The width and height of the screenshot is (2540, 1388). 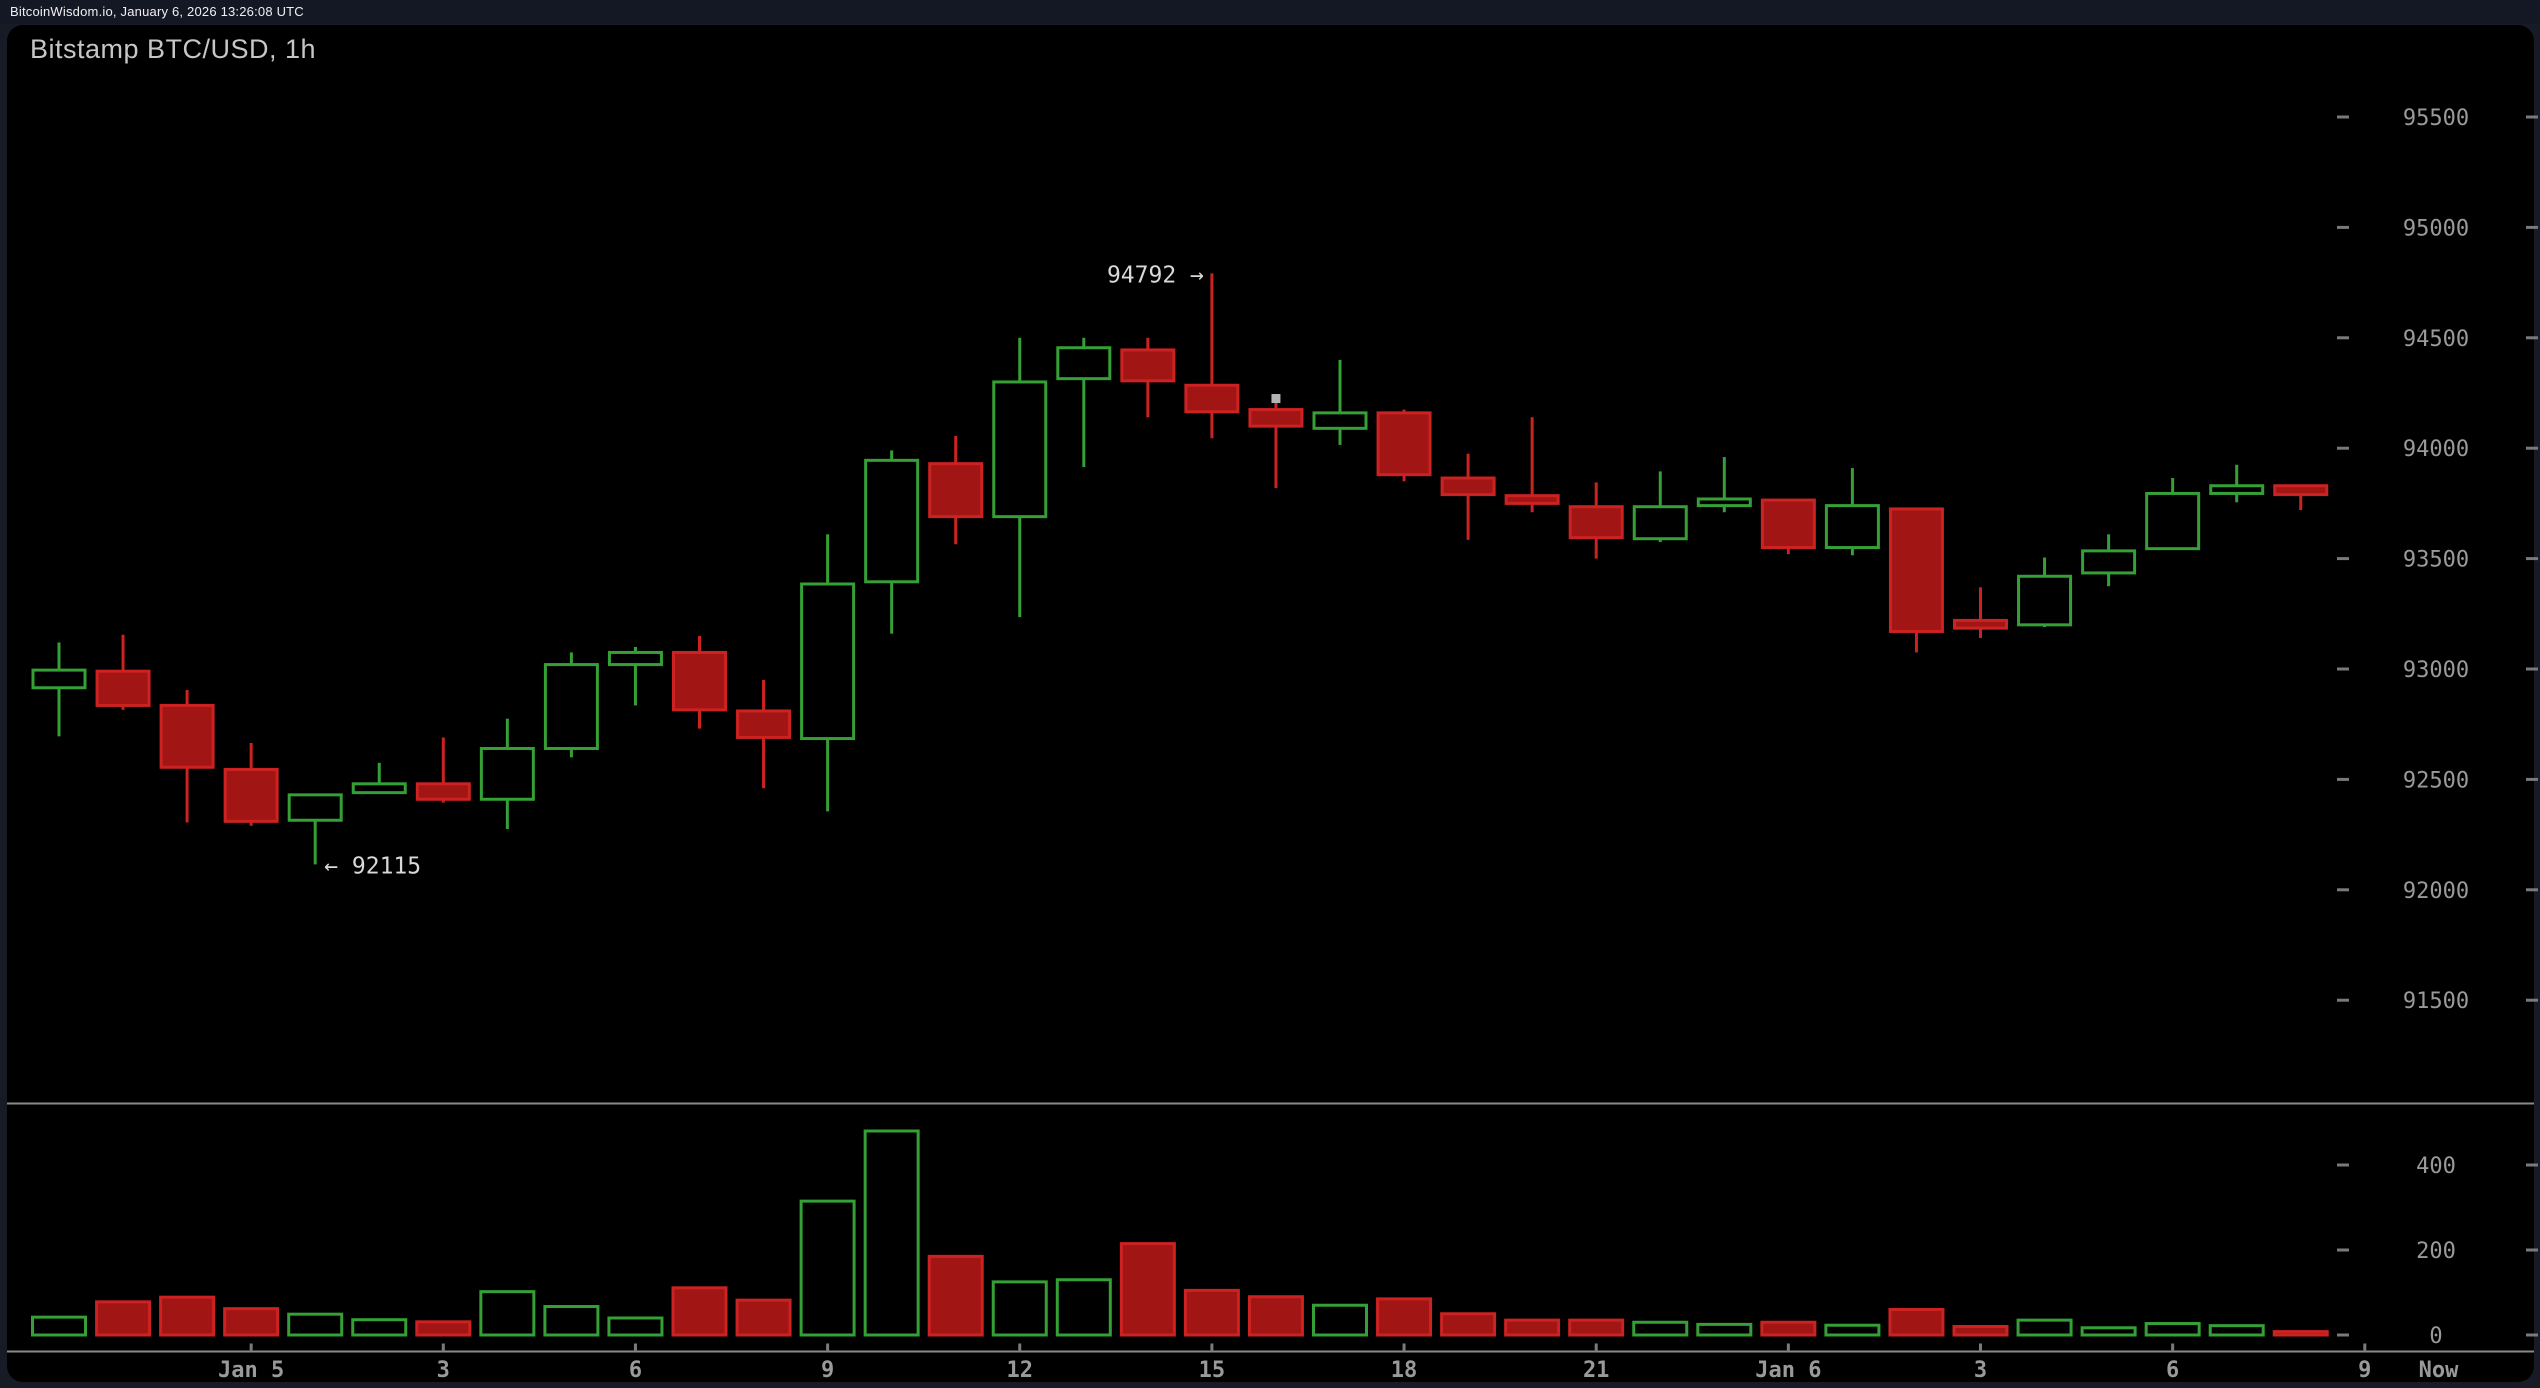 I want to click on volume-tick-label: 400, so click(x=2436, y=1166).